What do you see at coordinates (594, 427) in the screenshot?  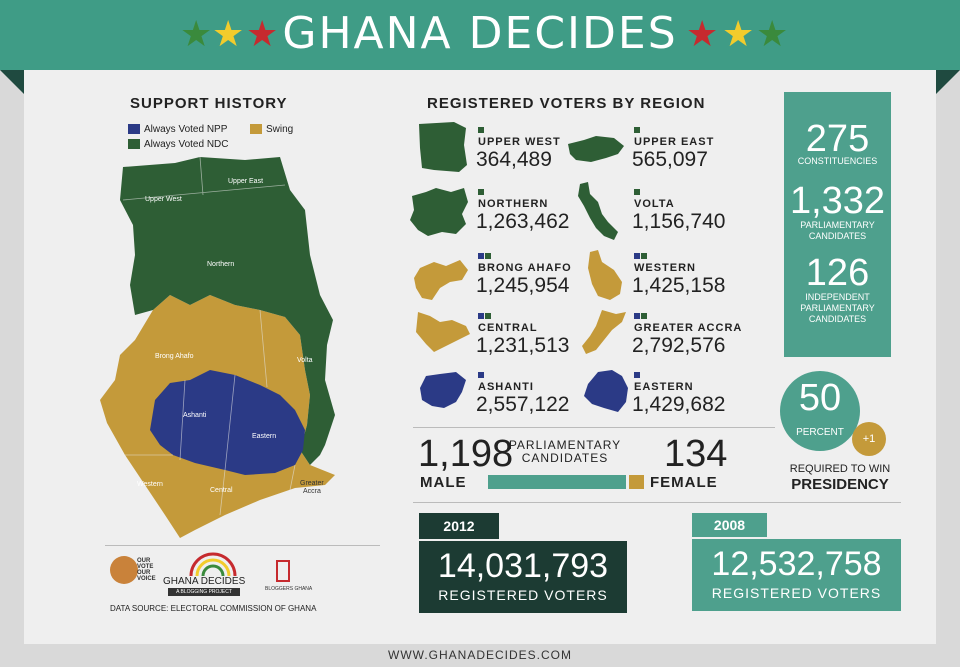 I see `region-divider` at bounding box center [594, 427].